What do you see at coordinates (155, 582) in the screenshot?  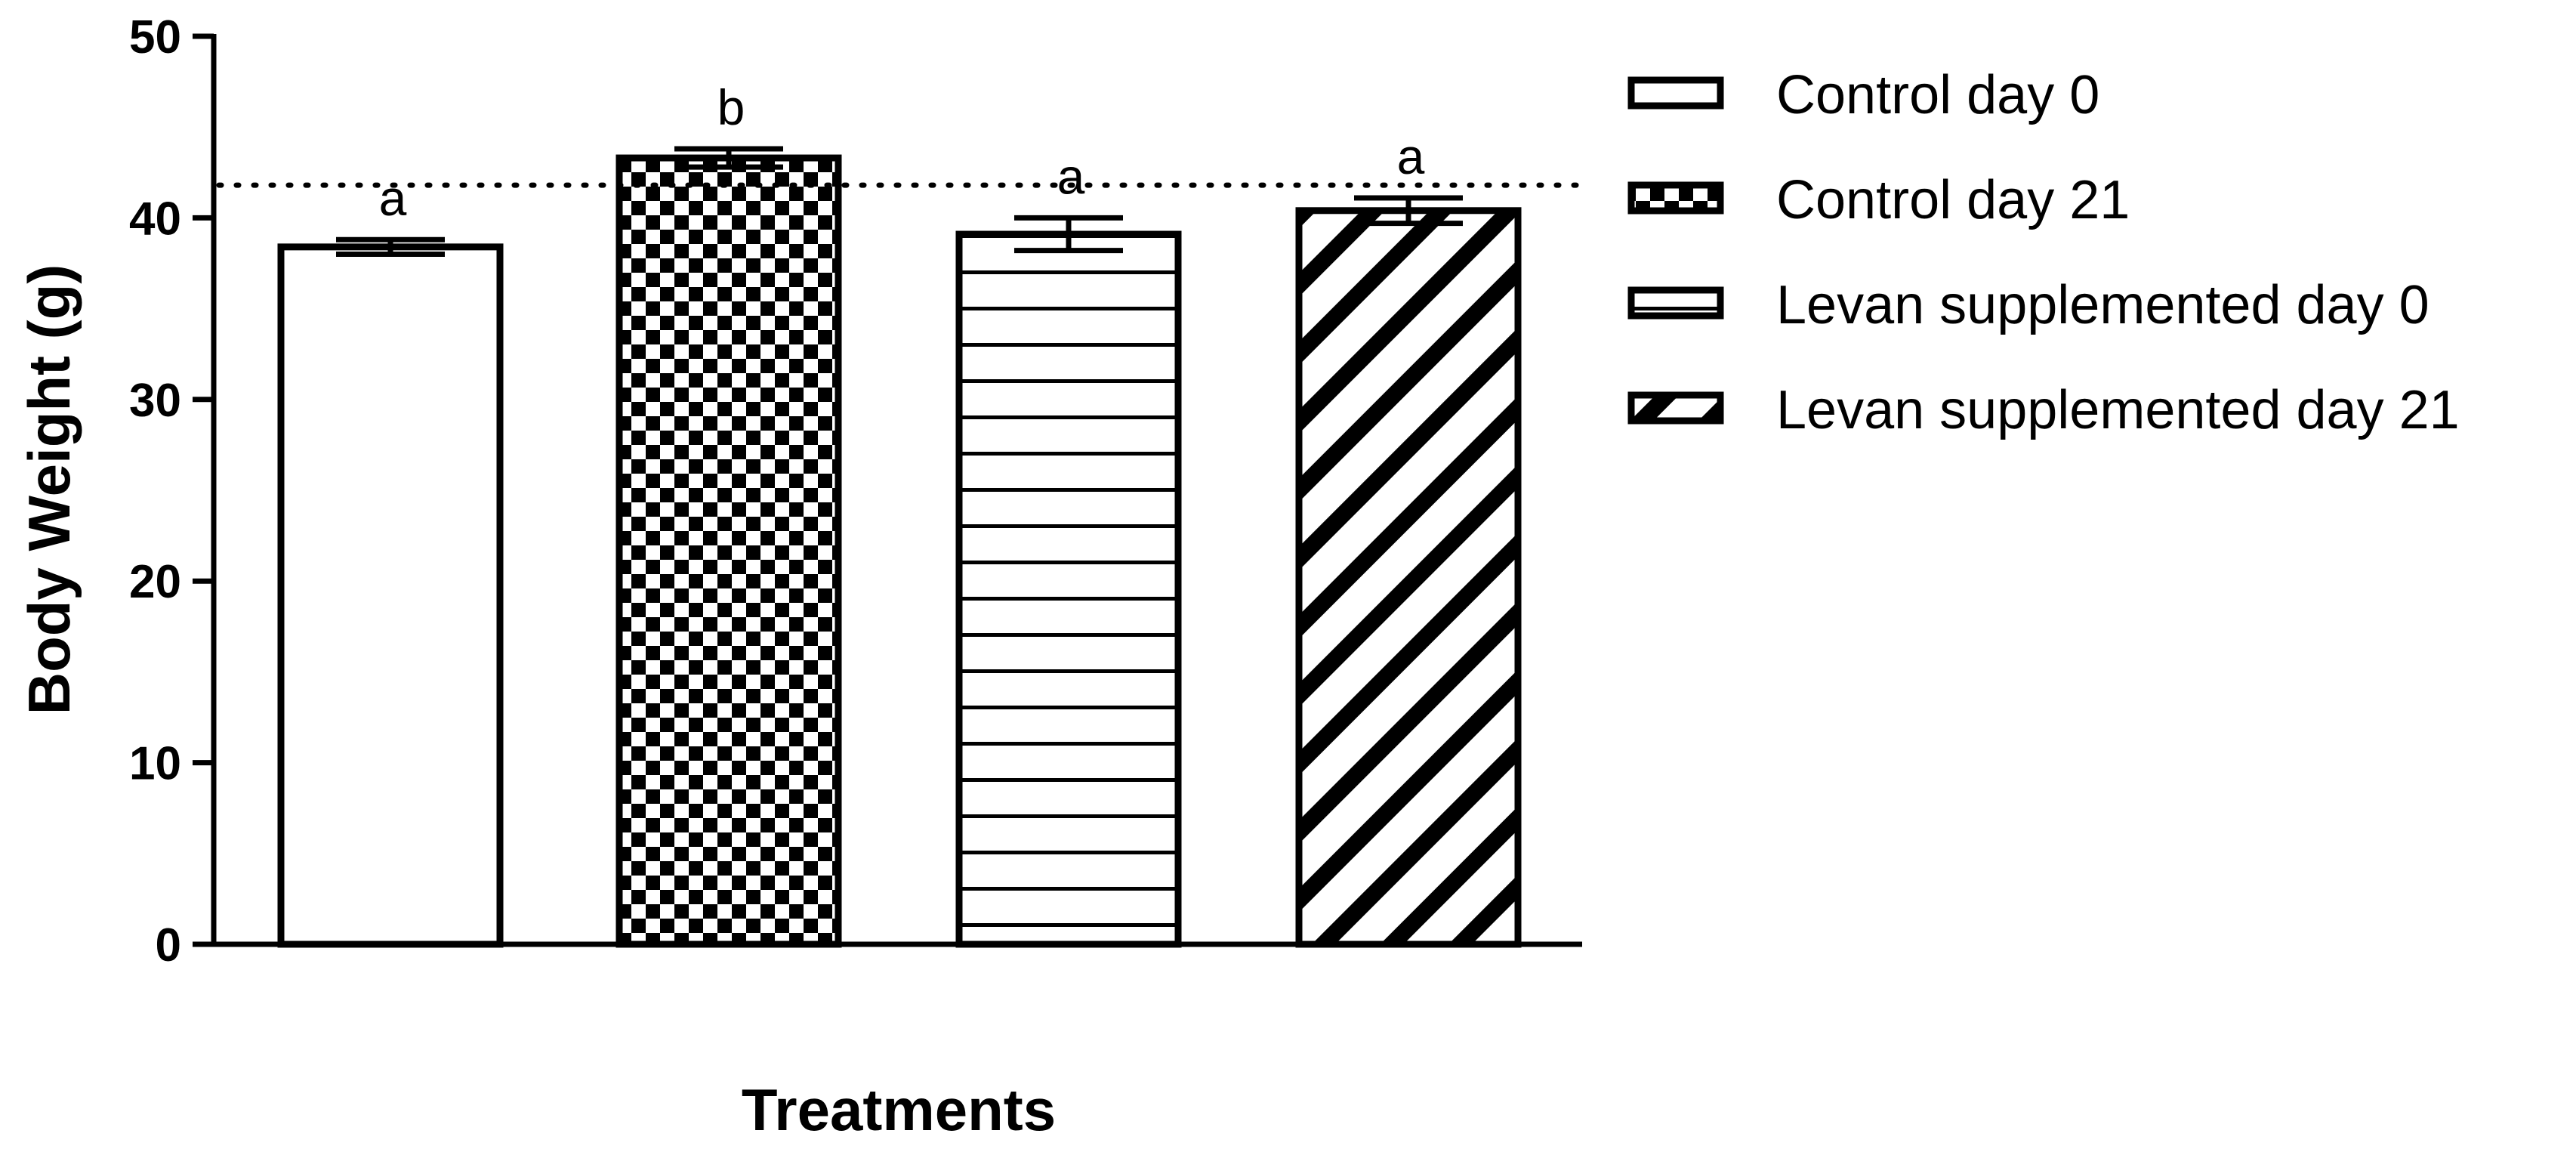 I see `y-tick-label: 20` at bounding box center [155, 582].